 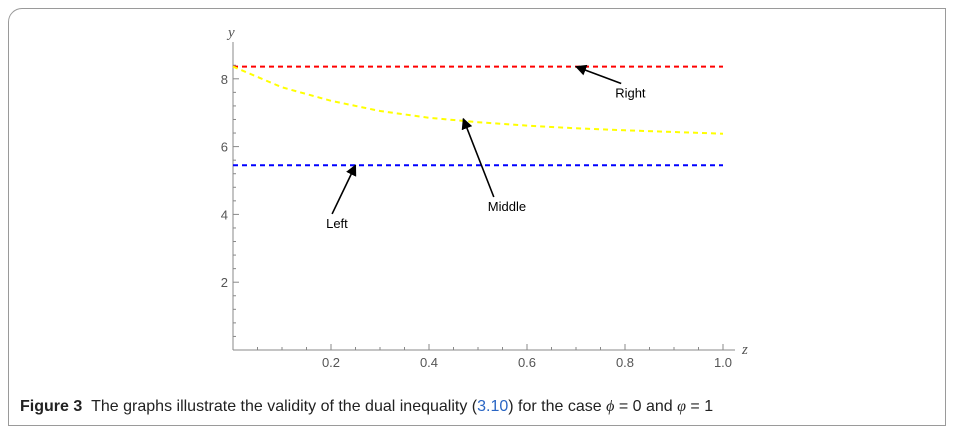 I want to click on caption-text-4: = 1, so click(x=699, y=406).